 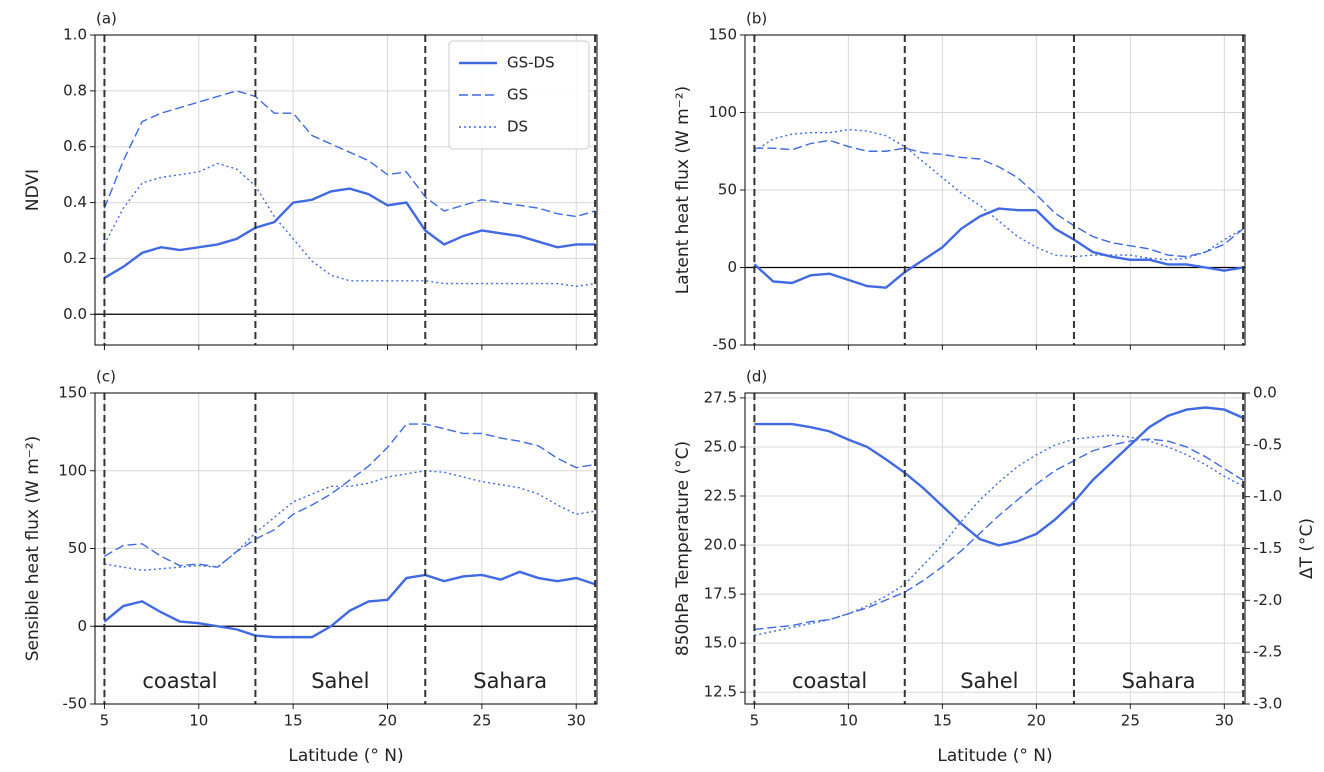 I want to click on panel-label: (b), so click(x=756, y=19).